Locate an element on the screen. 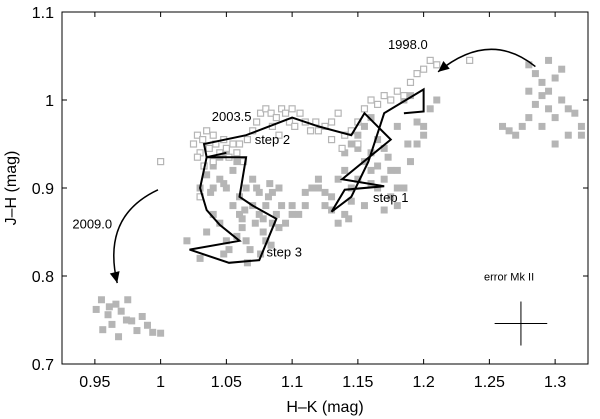  y-axis-label: J–H (mag) is located at coordinates (11, 188).